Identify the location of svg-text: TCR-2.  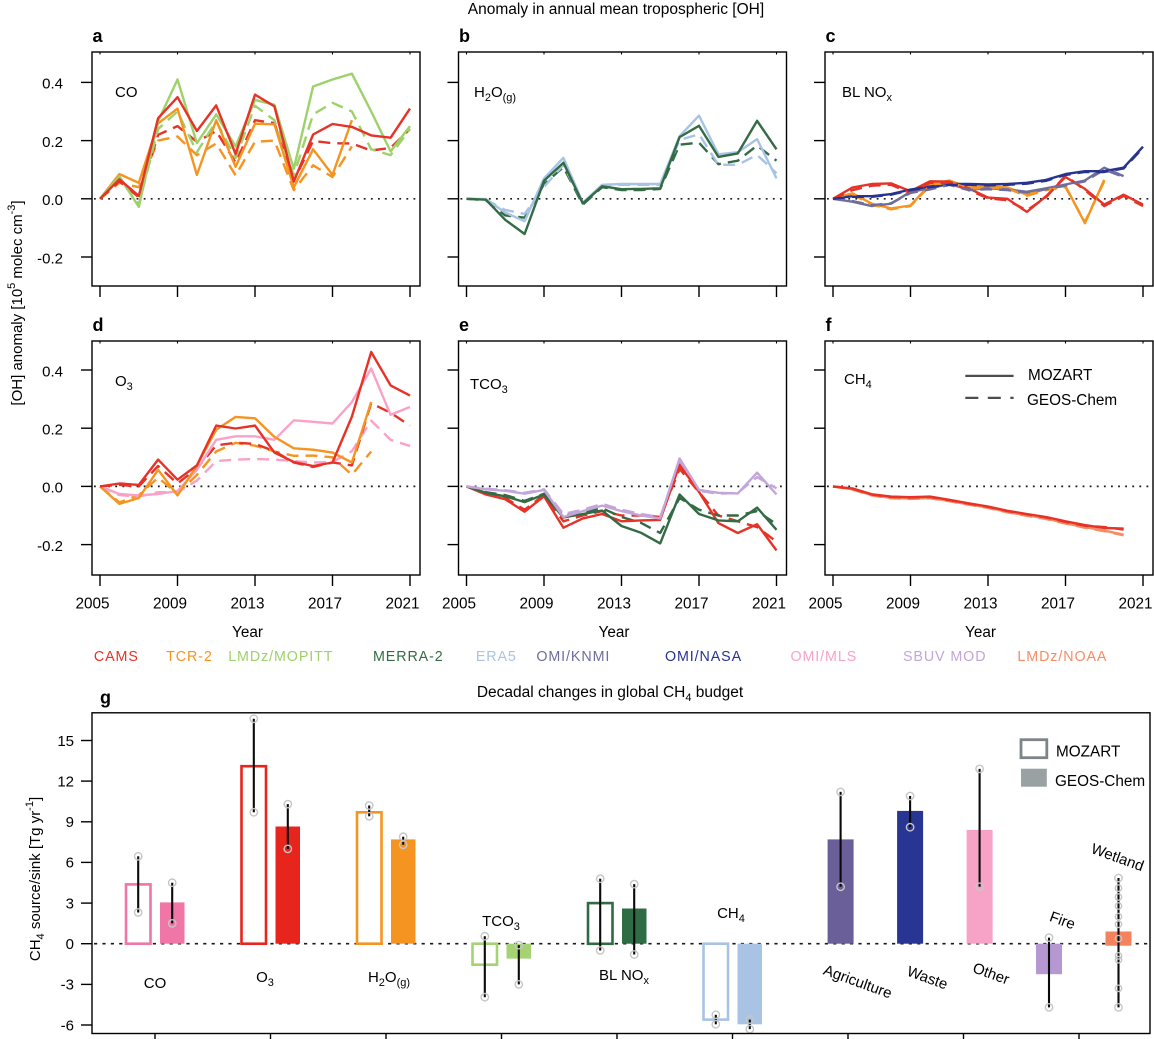
(189, 657).